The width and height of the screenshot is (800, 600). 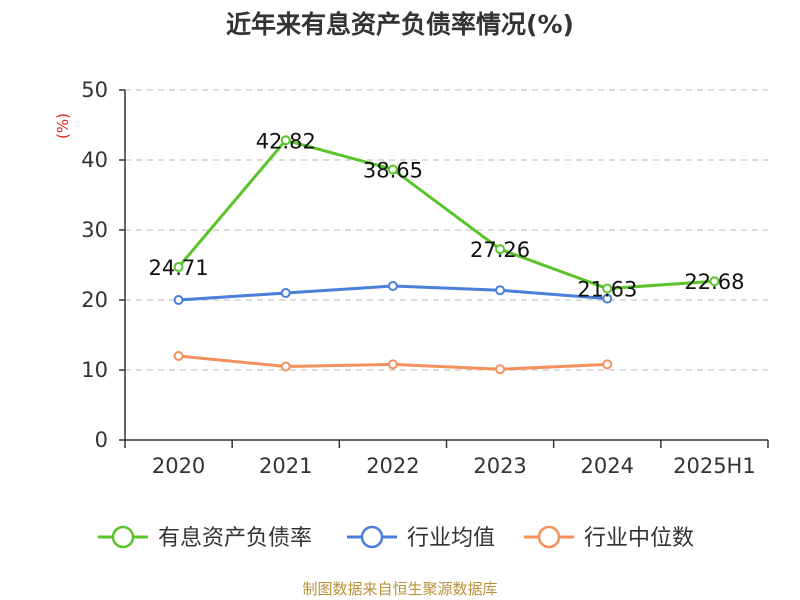 I want to click on x-tick-label: 2023, so click(x=499, y=466).